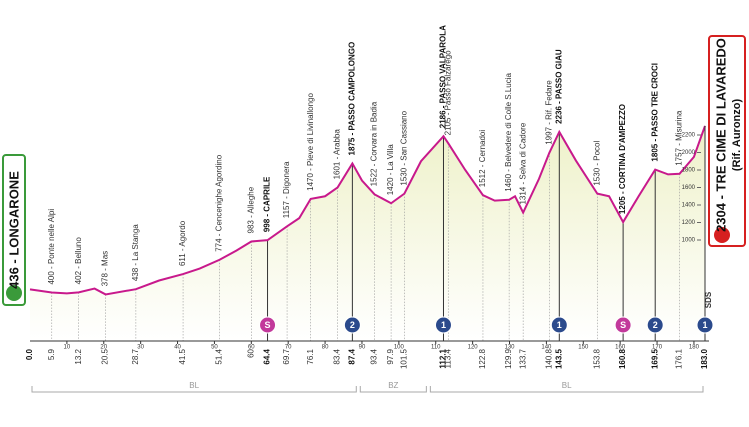 The height and width of the screenshot is (427, 749). I want to click on km-label: 113.4, so click(447, 358).